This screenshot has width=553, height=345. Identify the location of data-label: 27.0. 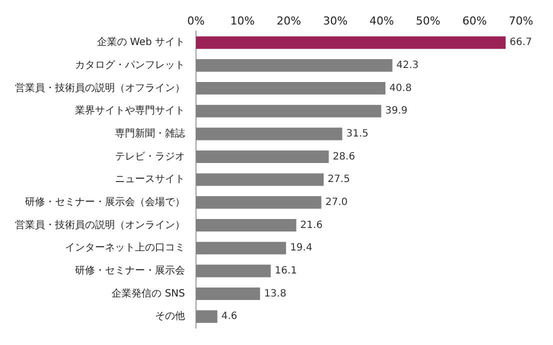
(336, 202).